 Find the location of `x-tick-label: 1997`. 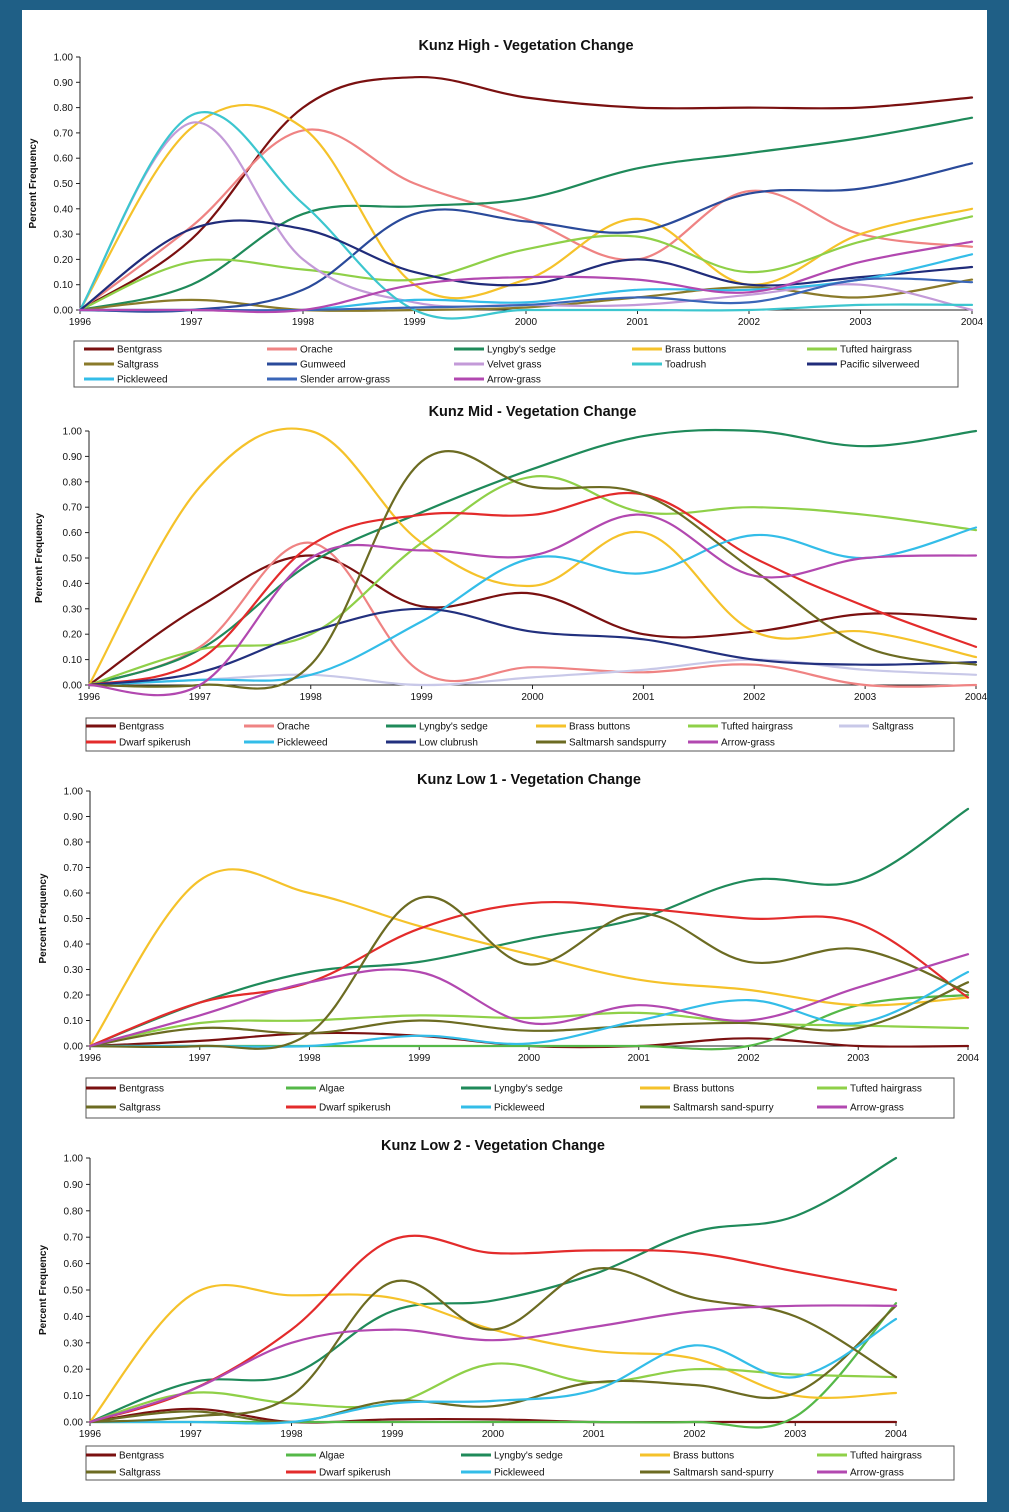

x-tick-label: 1997 is located at coordinates (191, 322).